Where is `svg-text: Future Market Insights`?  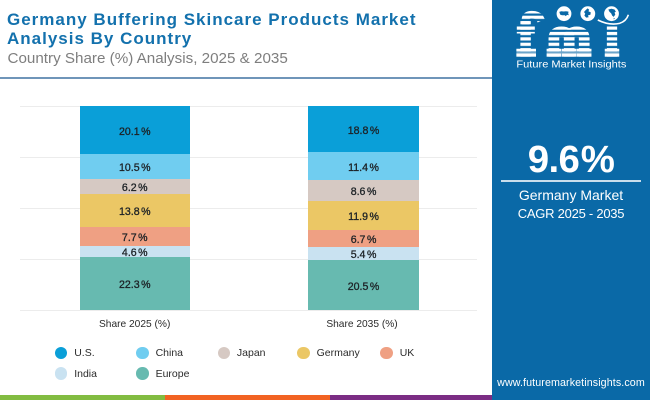
svg-text: Future Market Insights is located at coordinates (571, 65).